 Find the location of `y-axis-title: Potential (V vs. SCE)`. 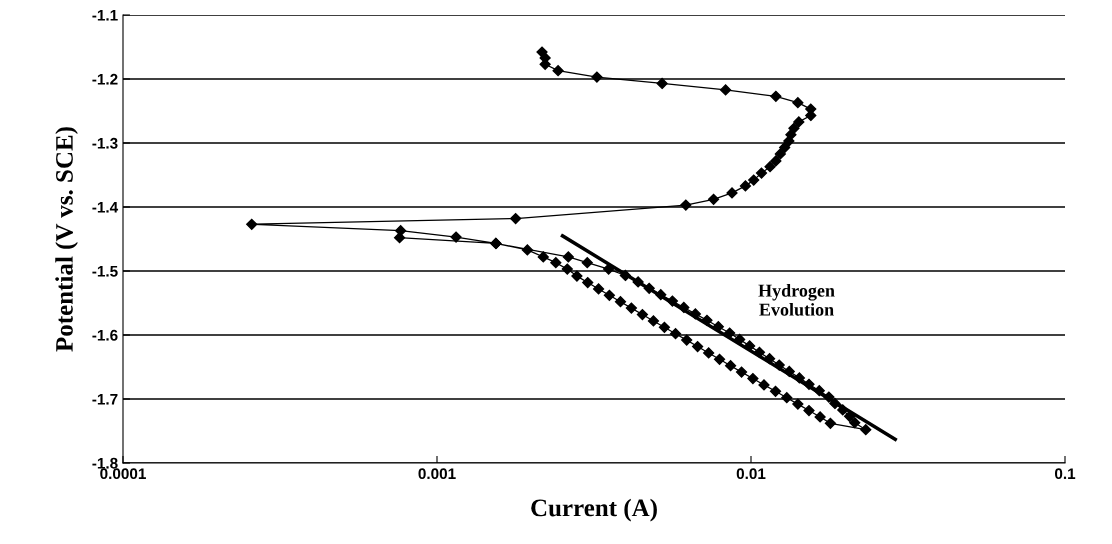

y-axis-title: Potential (V vs. SCE) is located at coordinates (66, 239).